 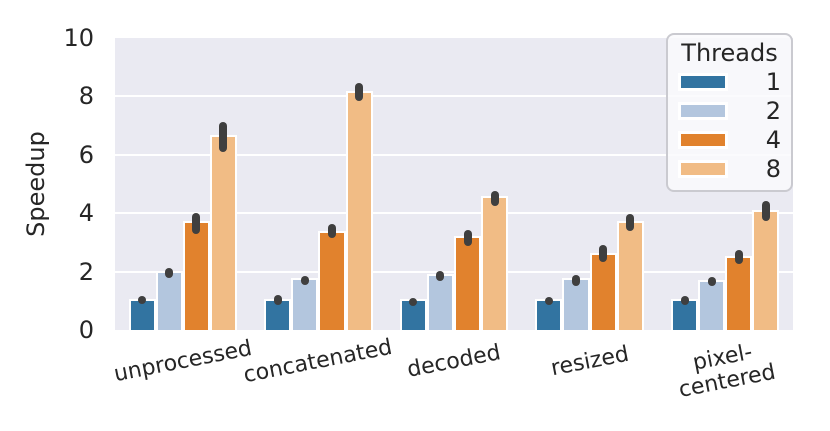 I want to click on y-tick-label: 10, so click(x=78, y=38).